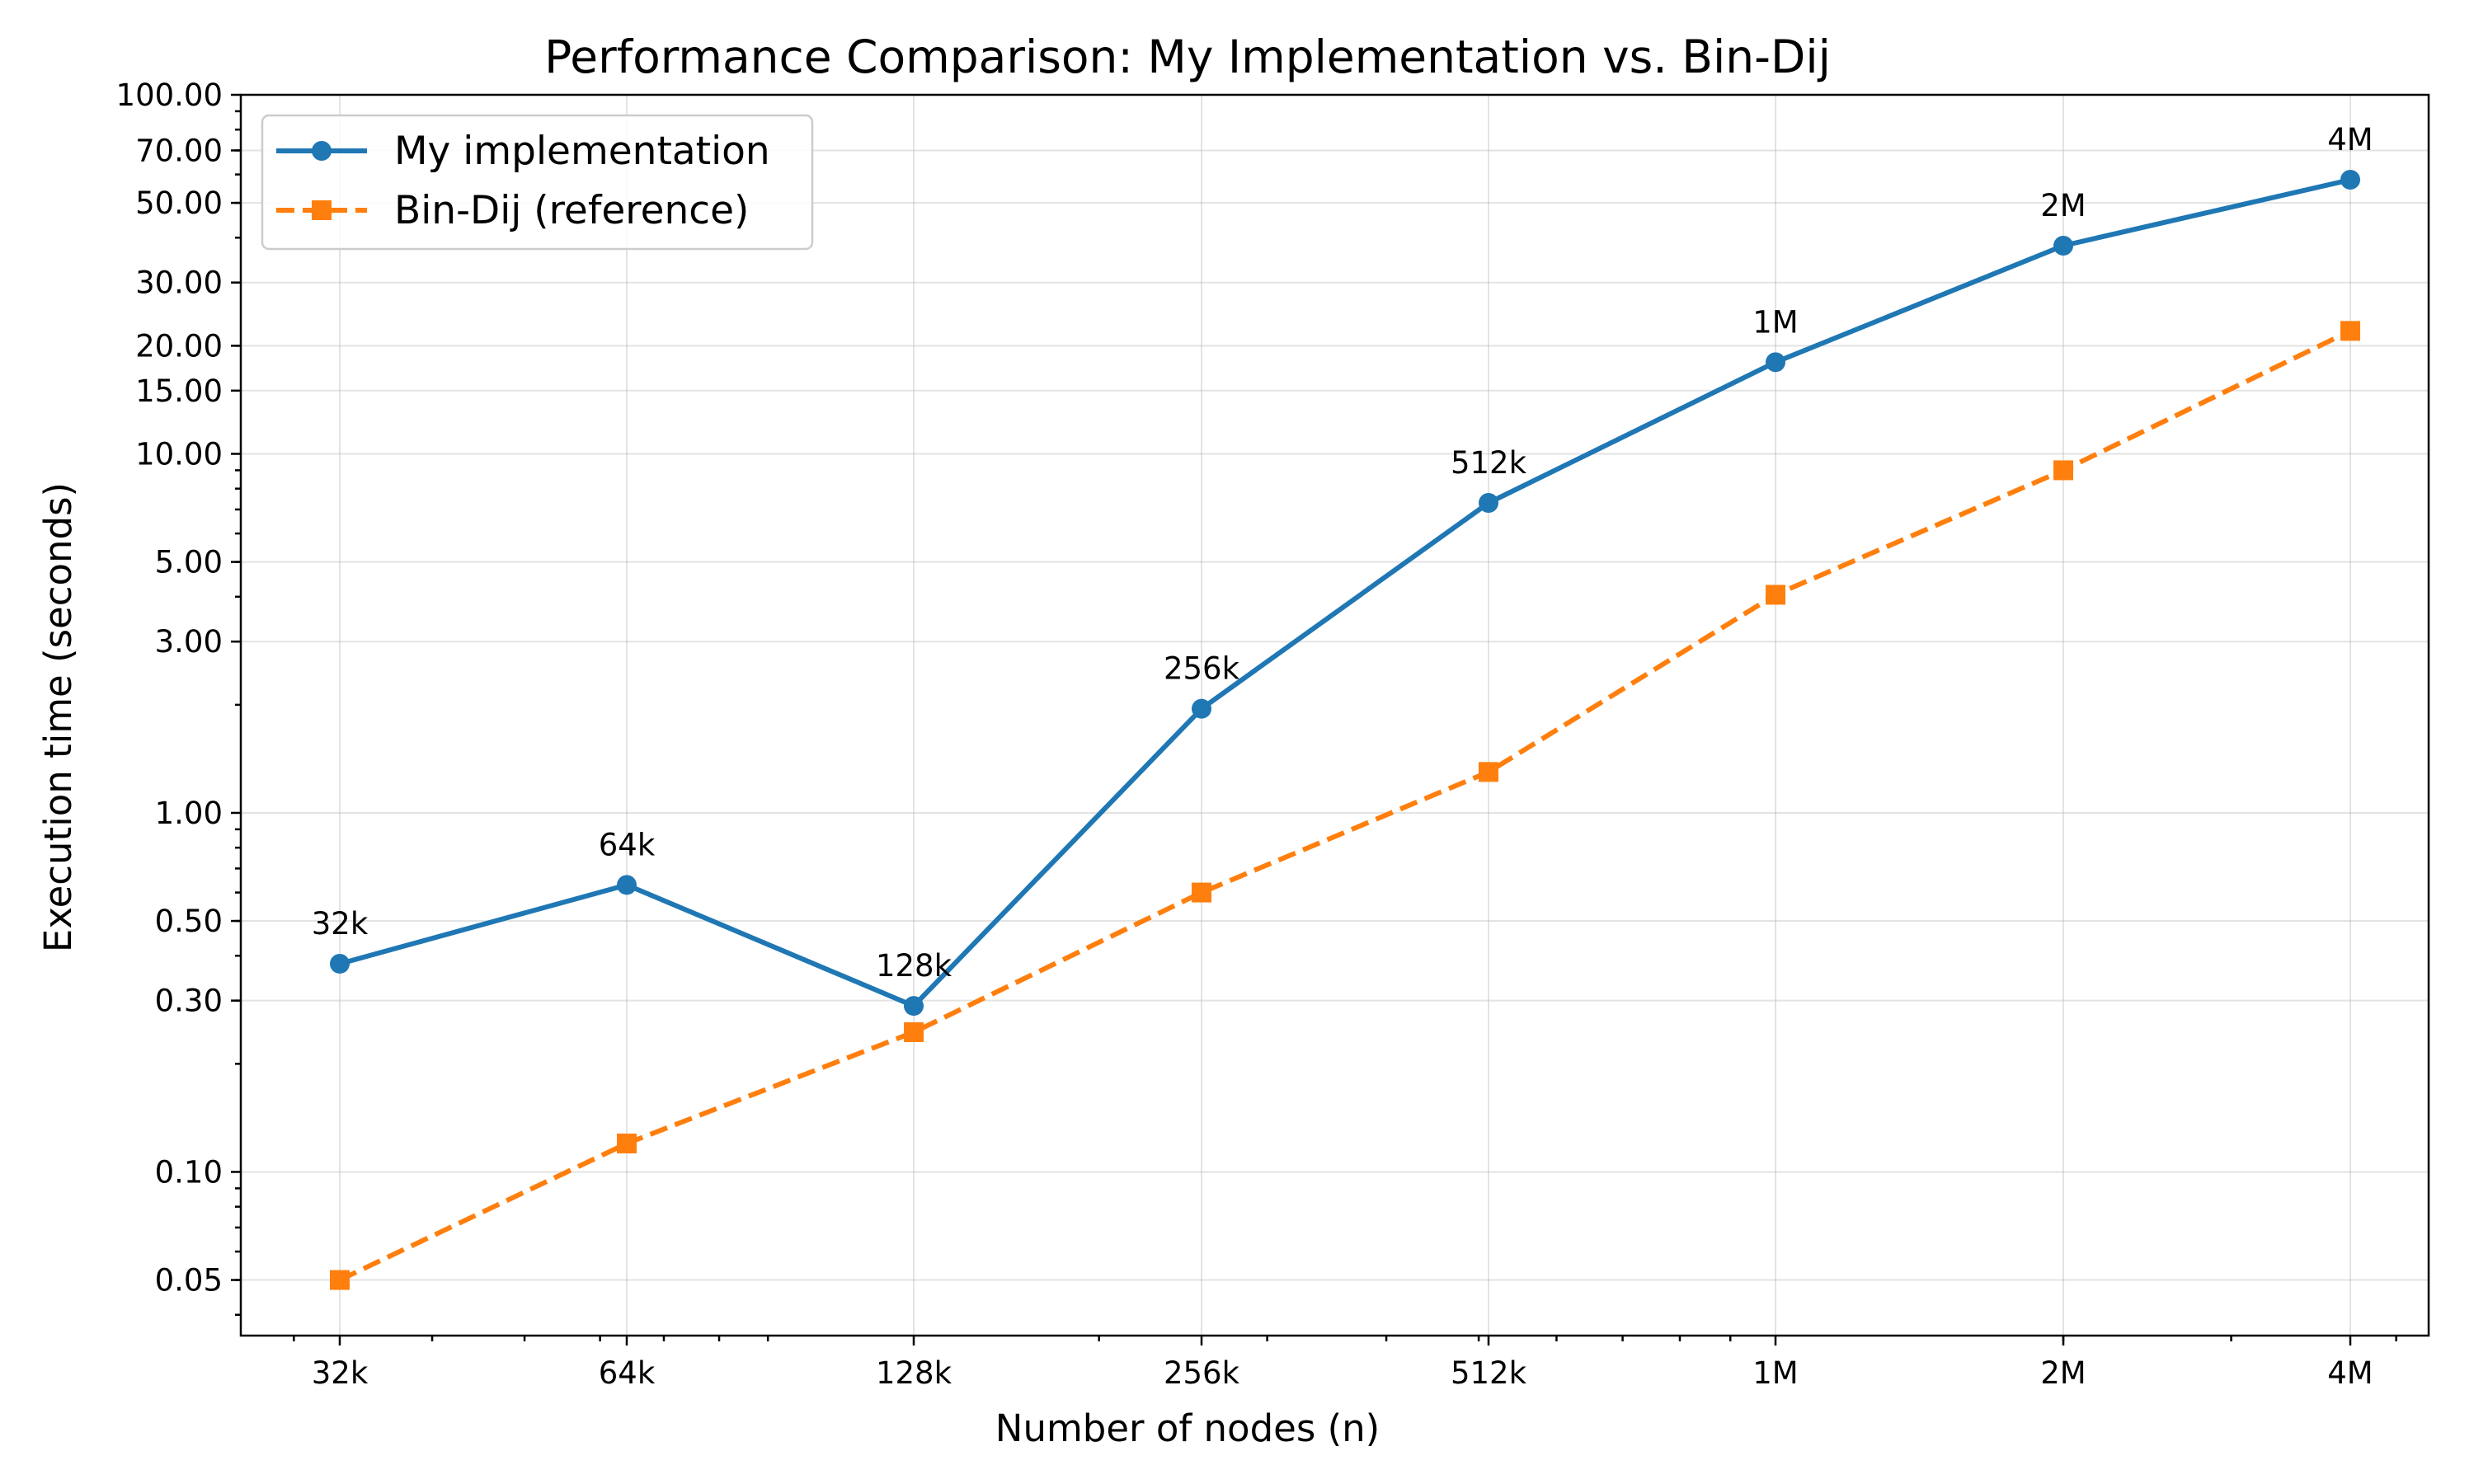  Describe the element at coordinates (627, 1373) in the screenshot. I see `x-tick-label: 64k` at that location.